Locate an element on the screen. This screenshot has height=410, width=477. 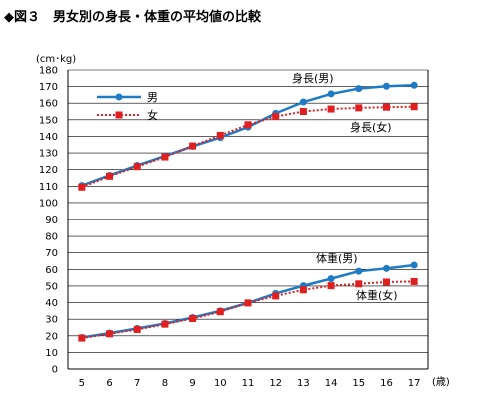
legend-marker-male is located at coordinates (119, 97).